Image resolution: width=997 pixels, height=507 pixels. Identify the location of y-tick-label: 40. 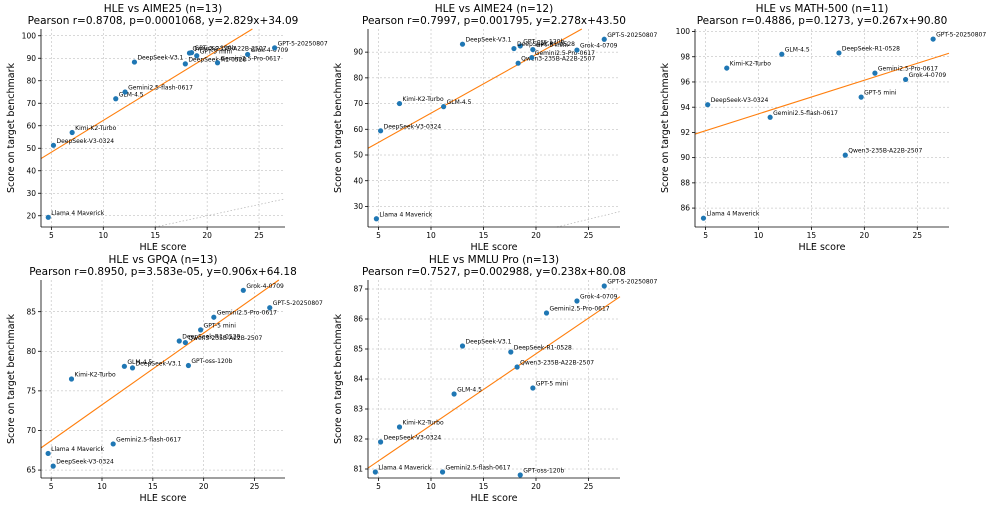
(358, 180).